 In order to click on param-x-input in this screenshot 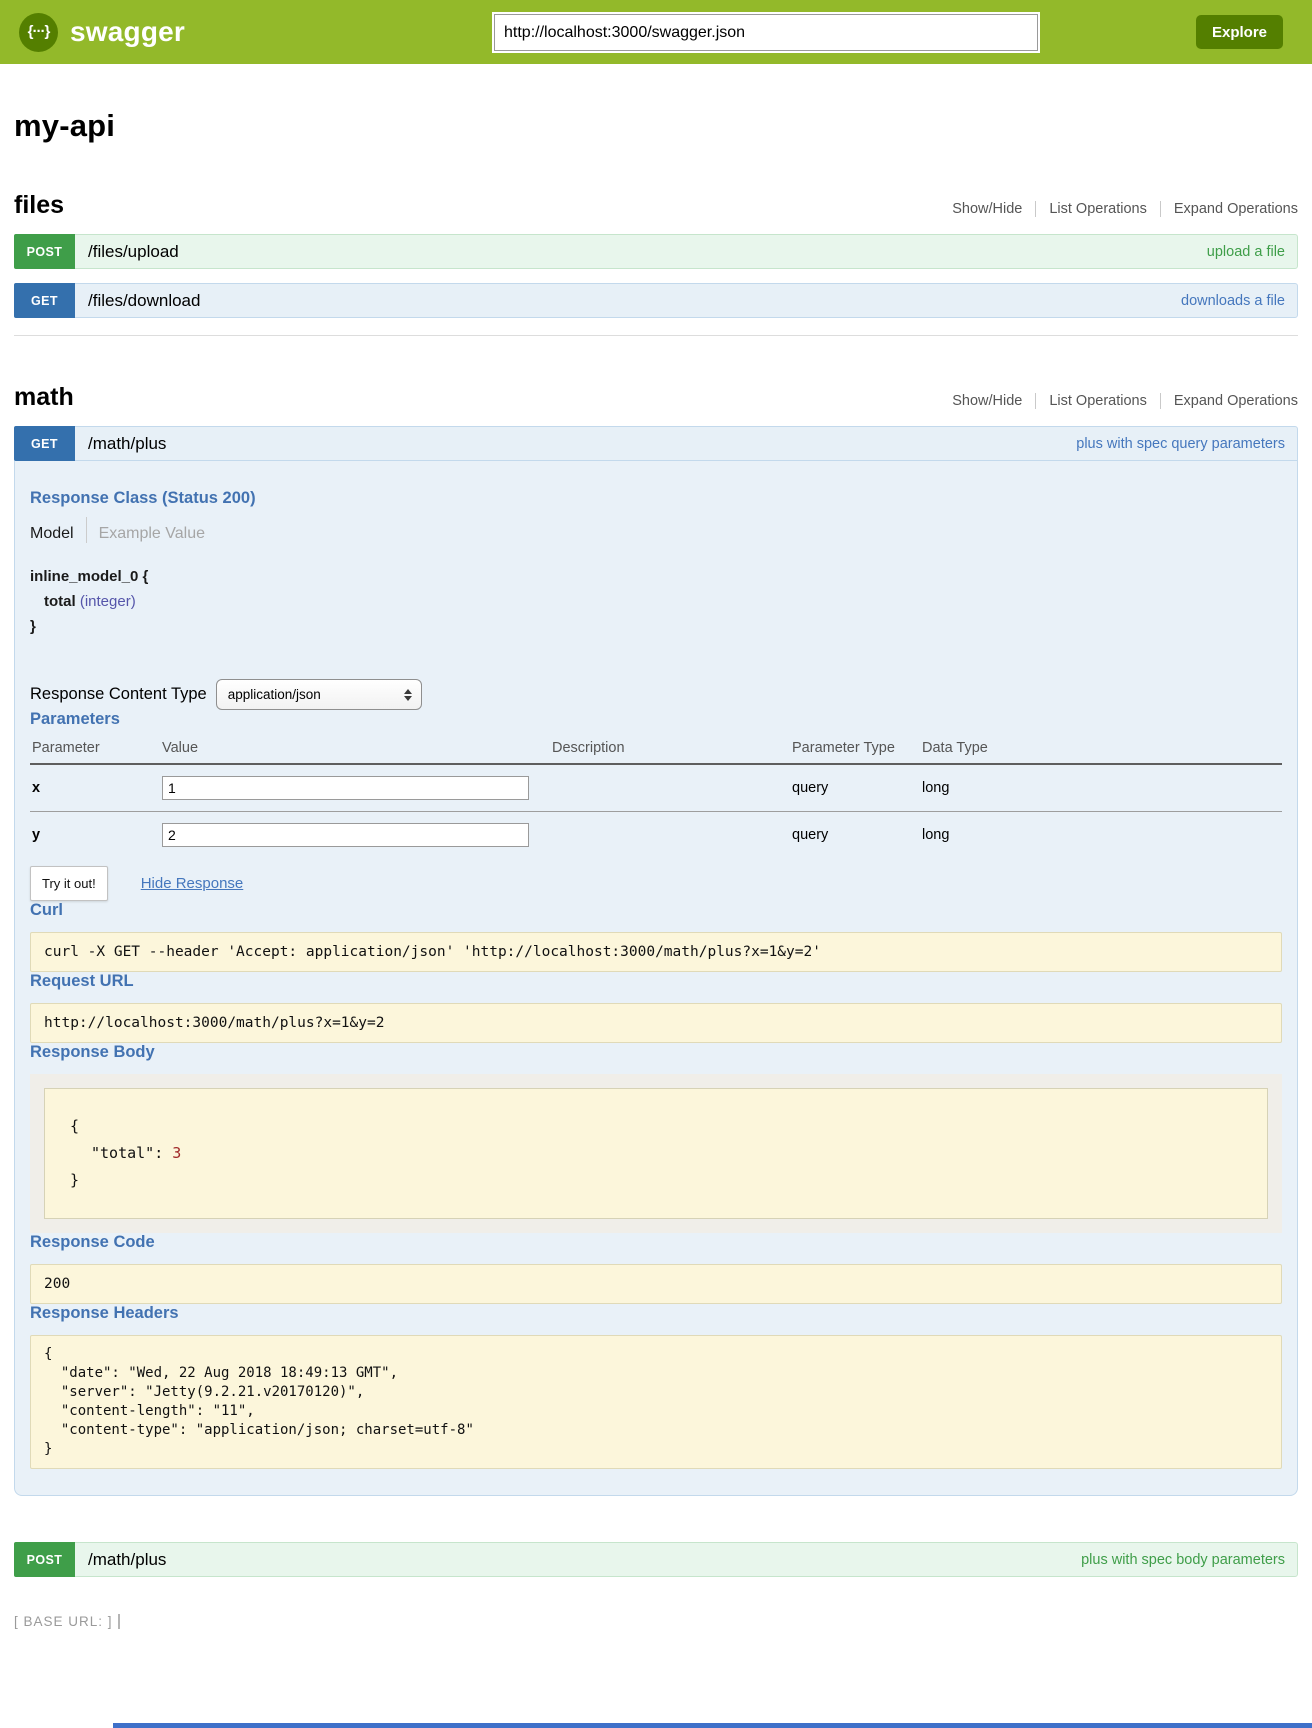, I will do `click(345, 788)`.